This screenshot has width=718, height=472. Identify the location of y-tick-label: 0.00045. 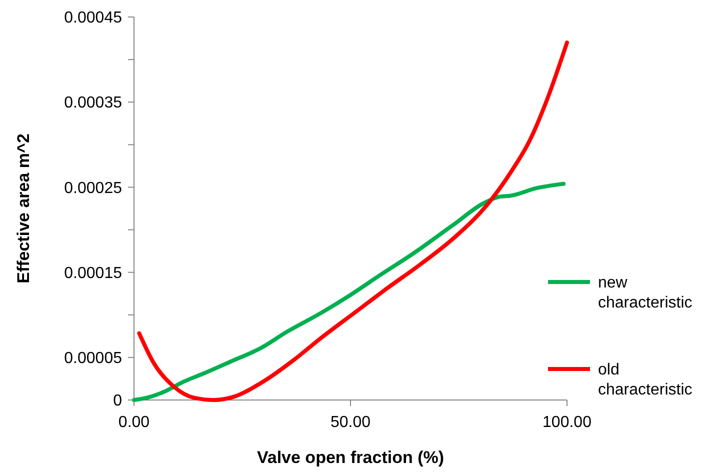
(93, 18).